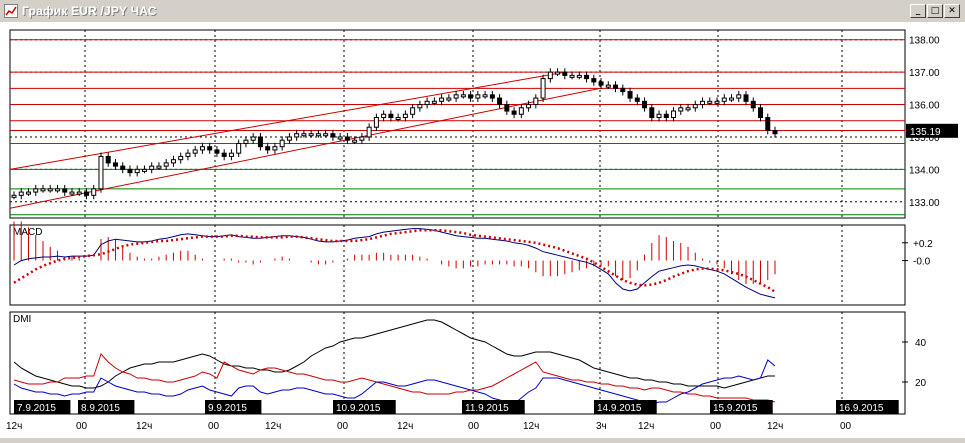 This screenshot has height=443, width=965. I want to click on minimize-button: _, so click(918, 11).